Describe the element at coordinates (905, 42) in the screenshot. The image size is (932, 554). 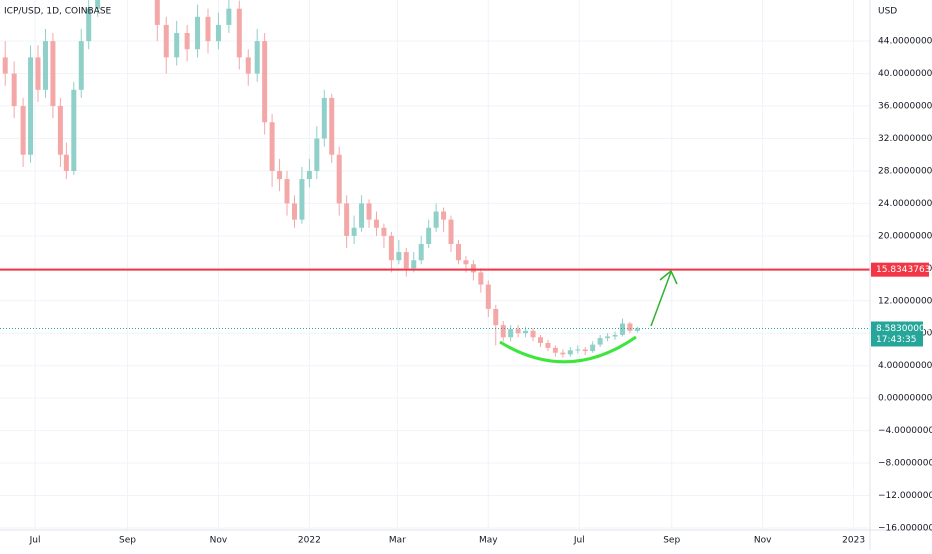
I see `y-tick-label: 44.00000000` at that location.